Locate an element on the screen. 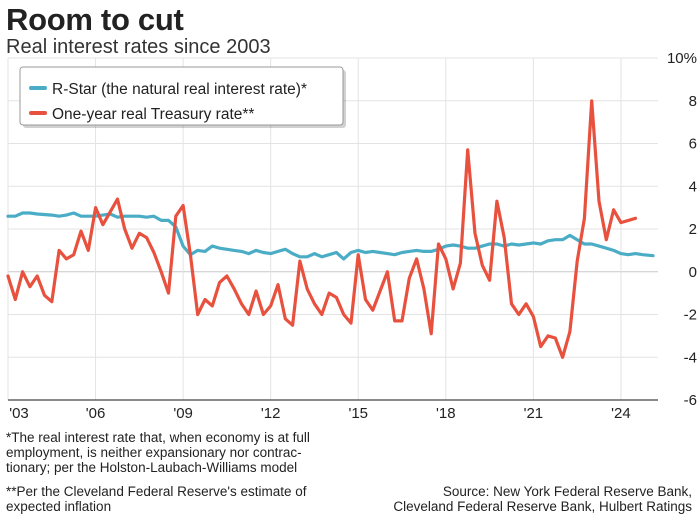  x-tick-label-0: '03 is located at coordinates (19, 413).